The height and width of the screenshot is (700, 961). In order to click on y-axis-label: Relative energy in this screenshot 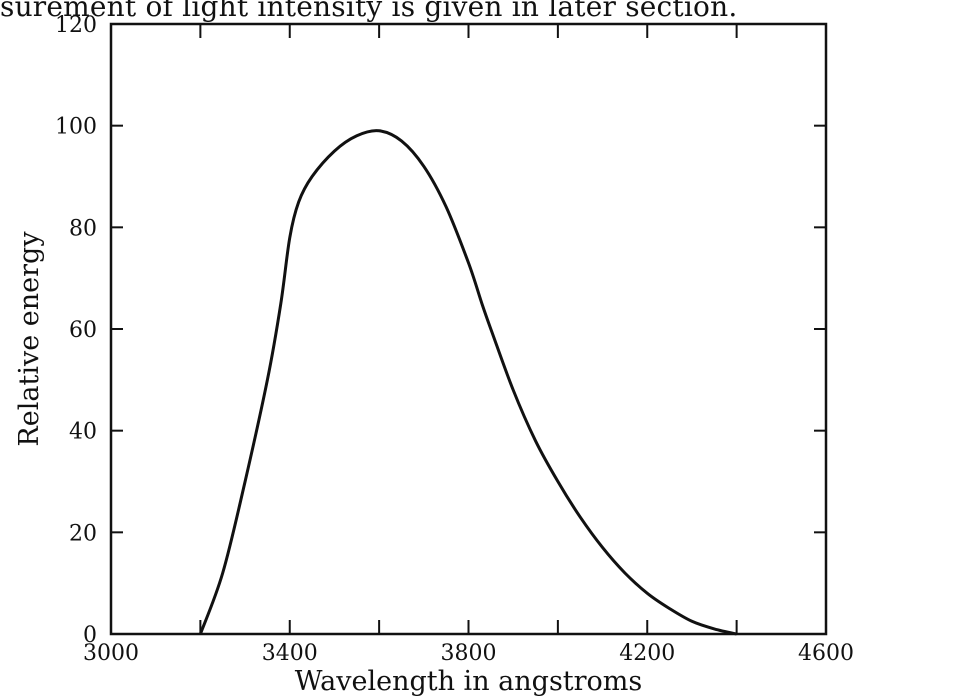, I will do `click(29, 339)`.